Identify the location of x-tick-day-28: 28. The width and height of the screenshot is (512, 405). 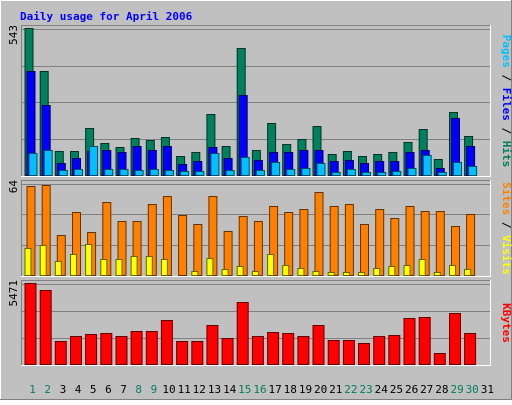
(441, 389).